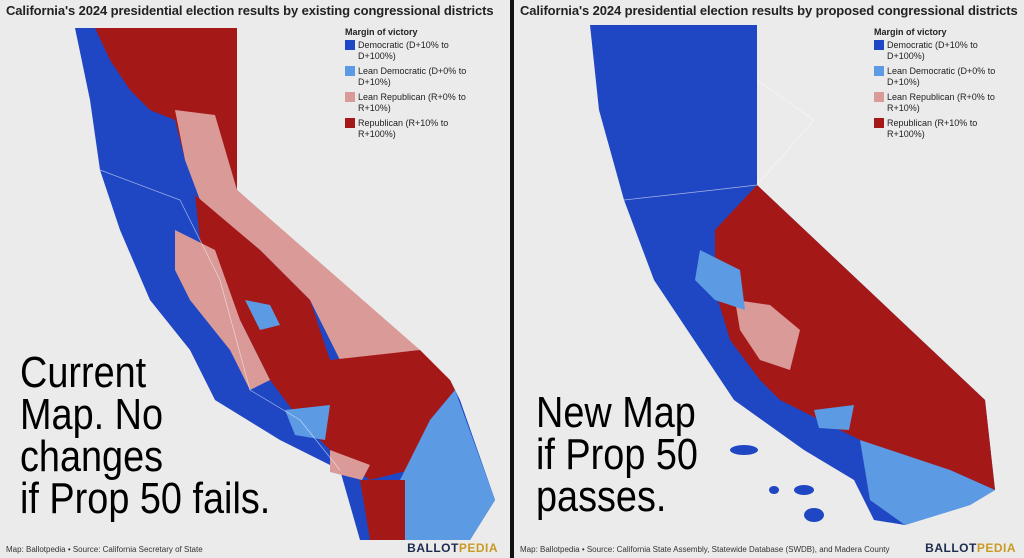  Describe the element at coordinates (601, 496) in the screenshot. I see `caption-line: passes.` at that location.